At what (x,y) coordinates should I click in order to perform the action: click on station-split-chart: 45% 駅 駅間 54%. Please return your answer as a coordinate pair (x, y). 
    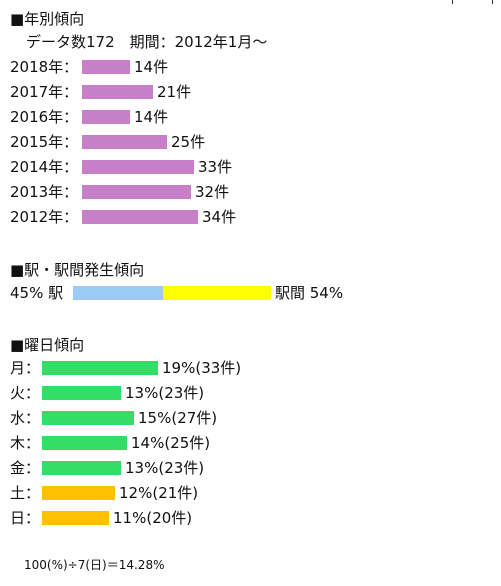
    Looking at the image, I should click on (250, 293).